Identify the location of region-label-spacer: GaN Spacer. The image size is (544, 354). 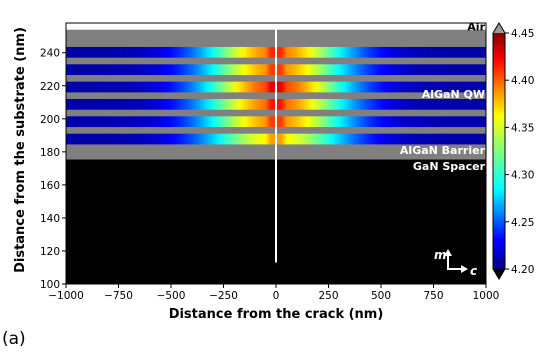
(449, 166).